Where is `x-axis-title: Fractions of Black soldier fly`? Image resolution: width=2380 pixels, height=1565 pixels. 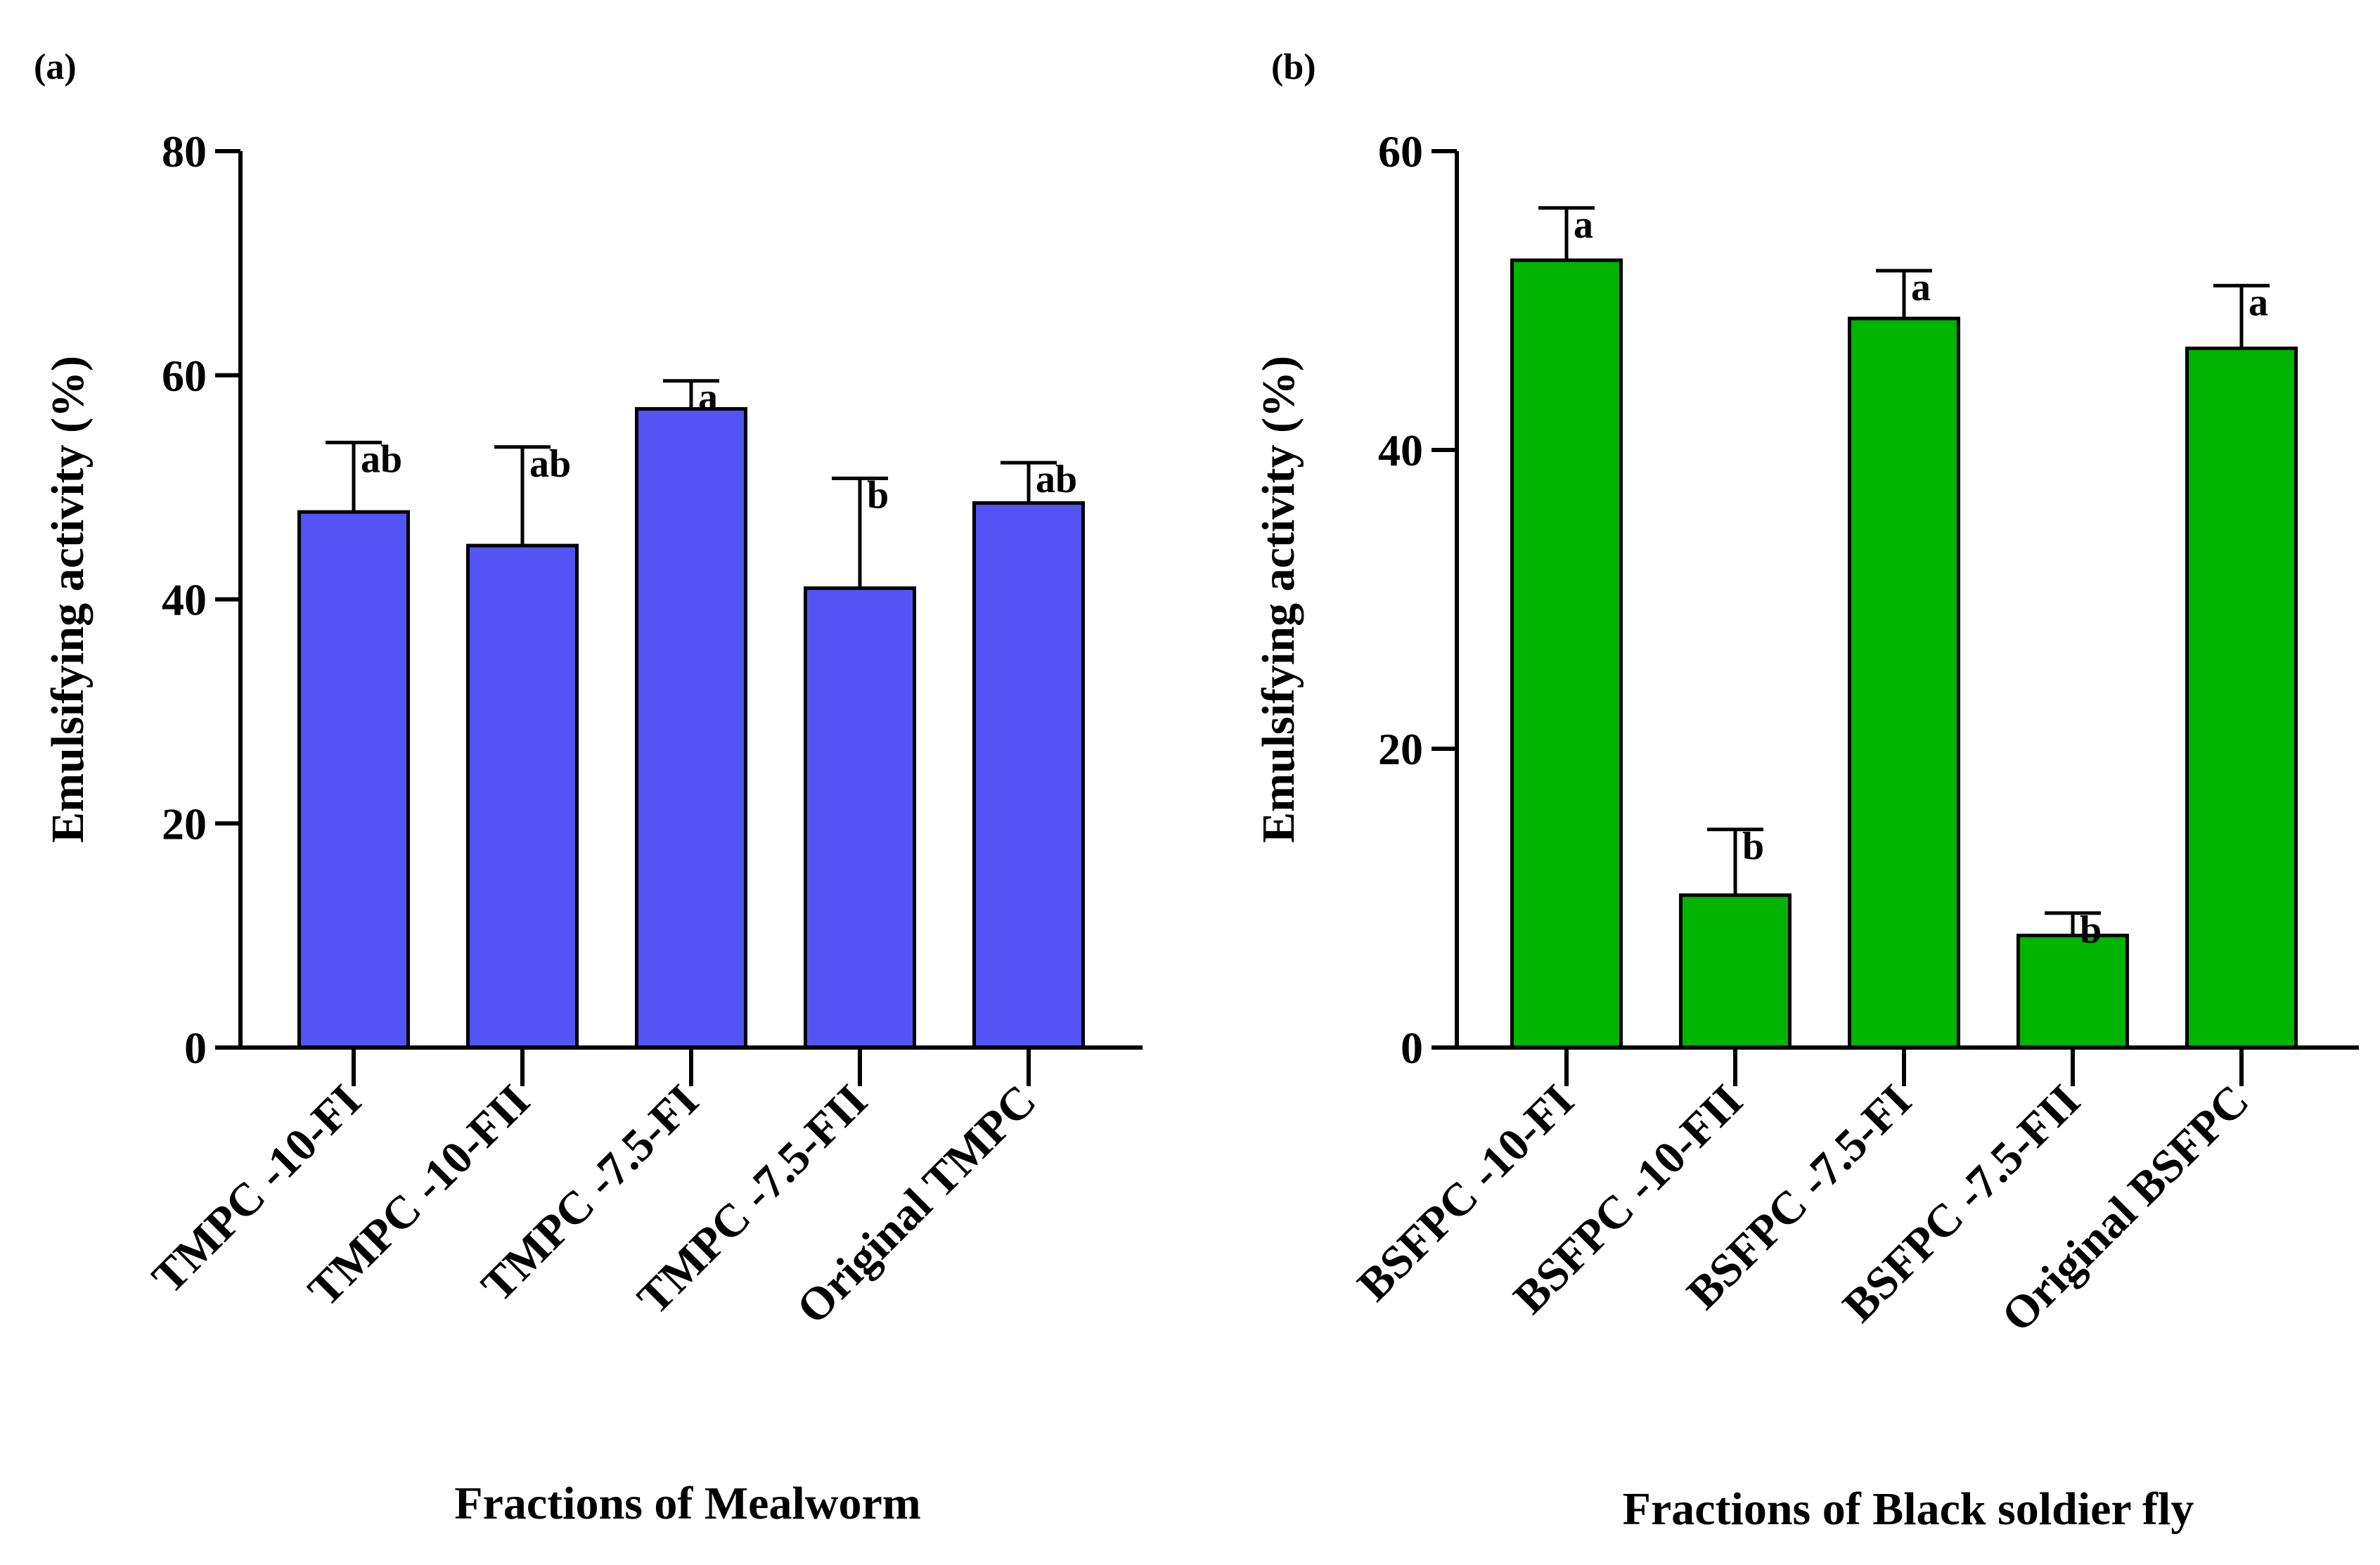 x-axis-title: Fractions of Black soldier fly is located at coordinates (1909, 1509).